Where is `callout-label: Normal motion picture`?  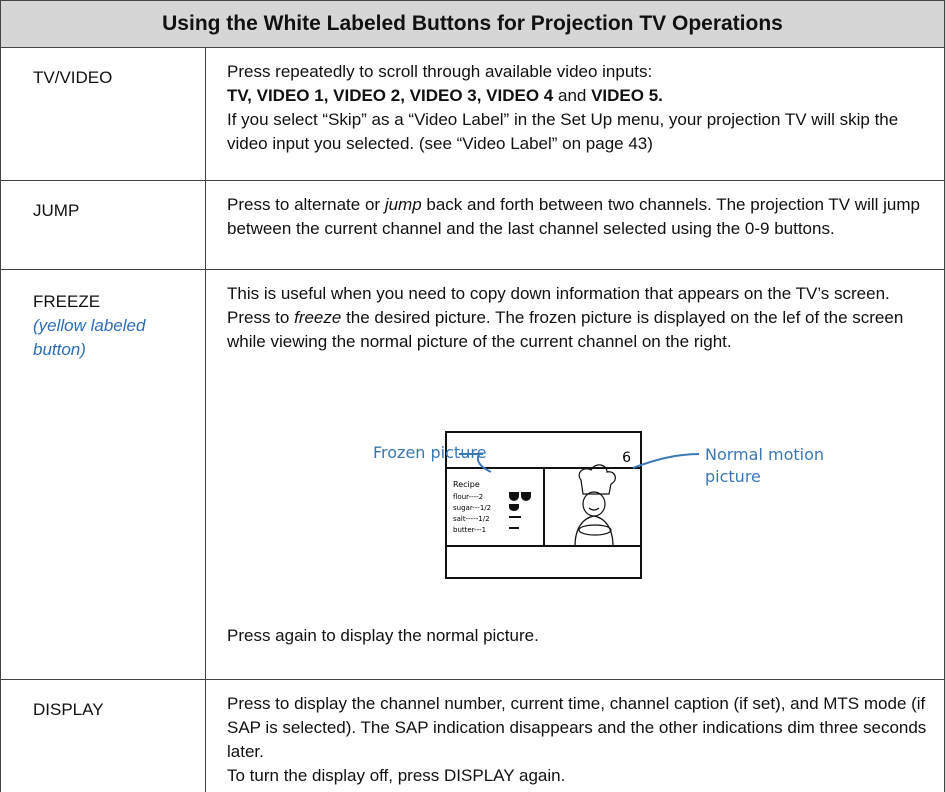 callout-label: Normal motion picture is located at coordinates (764, 465).